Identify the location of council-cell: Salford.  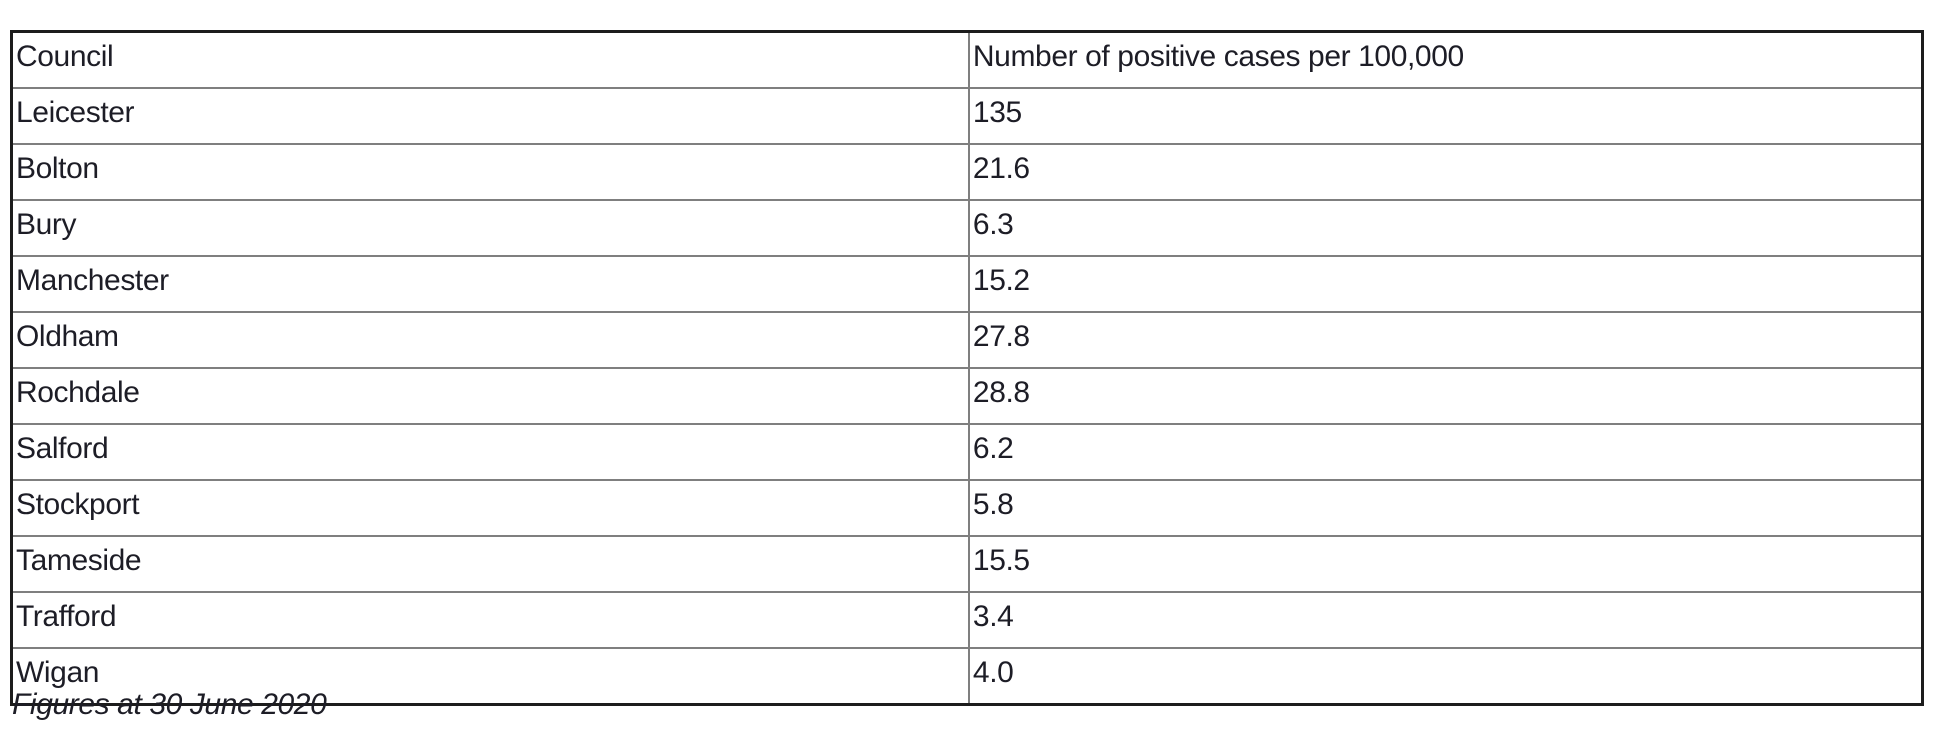
(490, 452).